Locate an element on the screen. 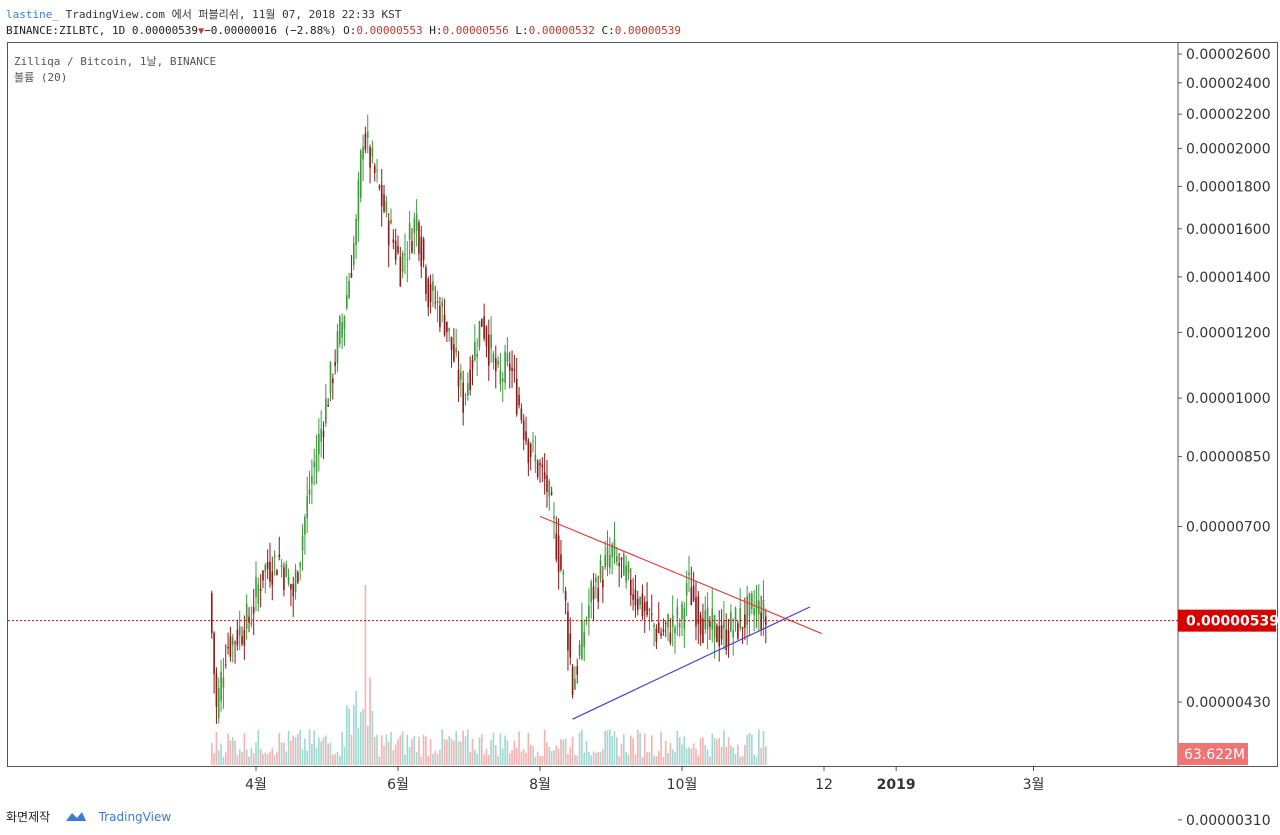  x-tick-label: 10월 is located at coordinates (682, 785).